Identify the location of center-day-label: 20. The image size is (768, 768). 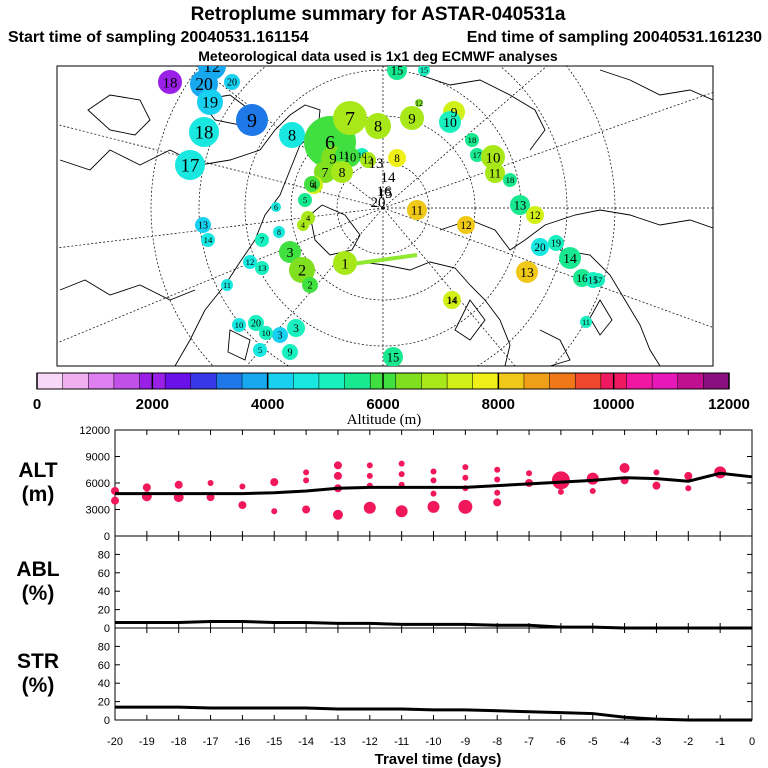
(378, 203).